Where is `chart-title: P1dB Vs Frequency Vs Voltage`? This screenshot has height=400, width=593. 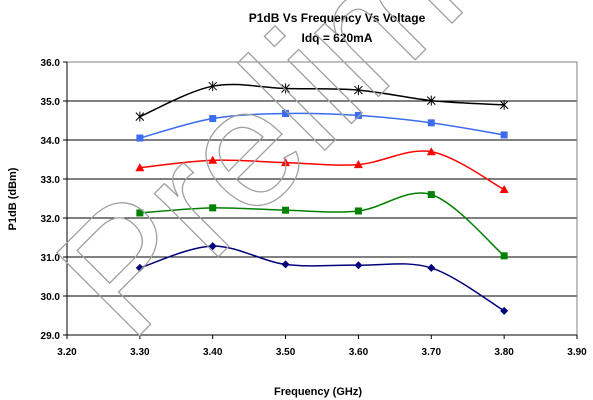
chart-title: P1dB Vs Frequency Vs Voltage is located at coordinates (337, 18).